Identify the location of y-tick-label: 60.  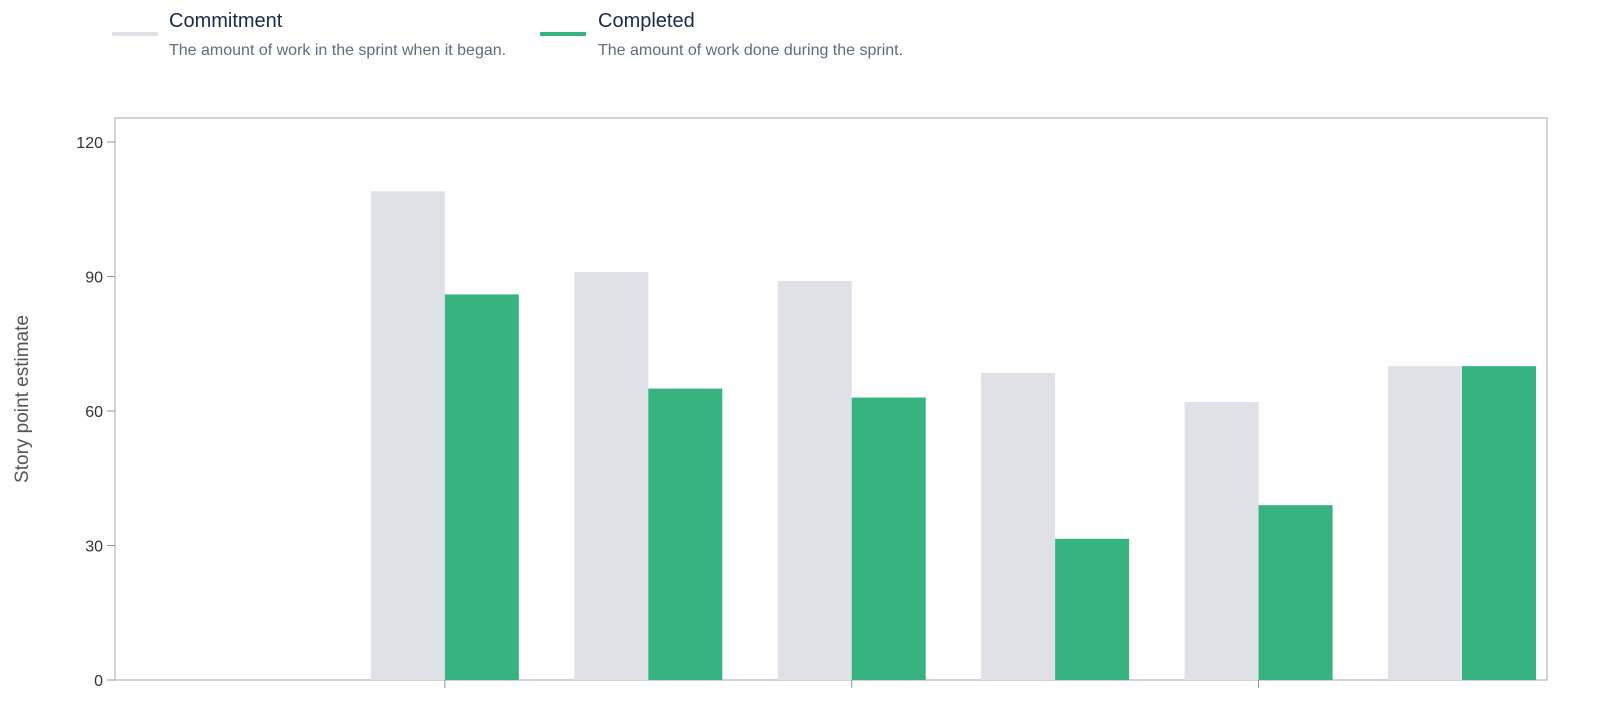
(94, 412).